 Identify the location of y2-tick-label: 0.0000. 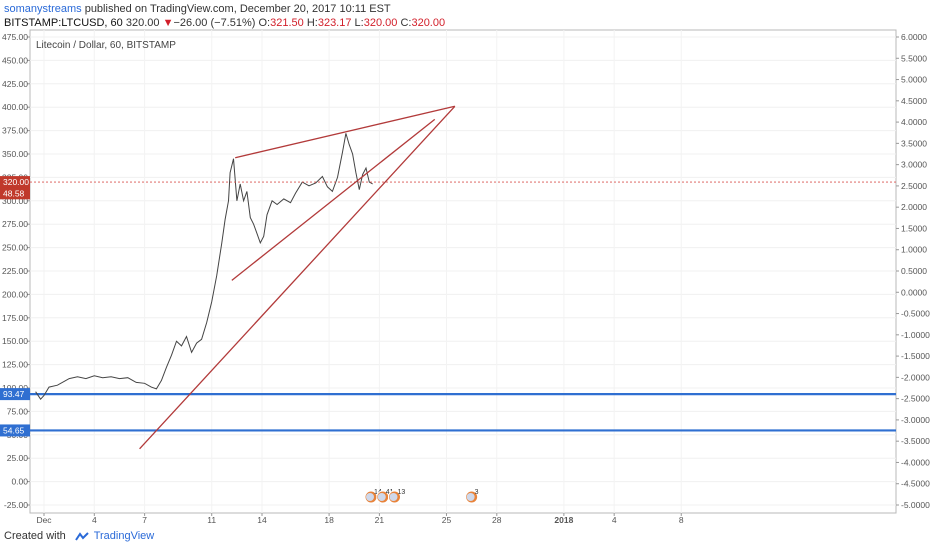
(914, 292).